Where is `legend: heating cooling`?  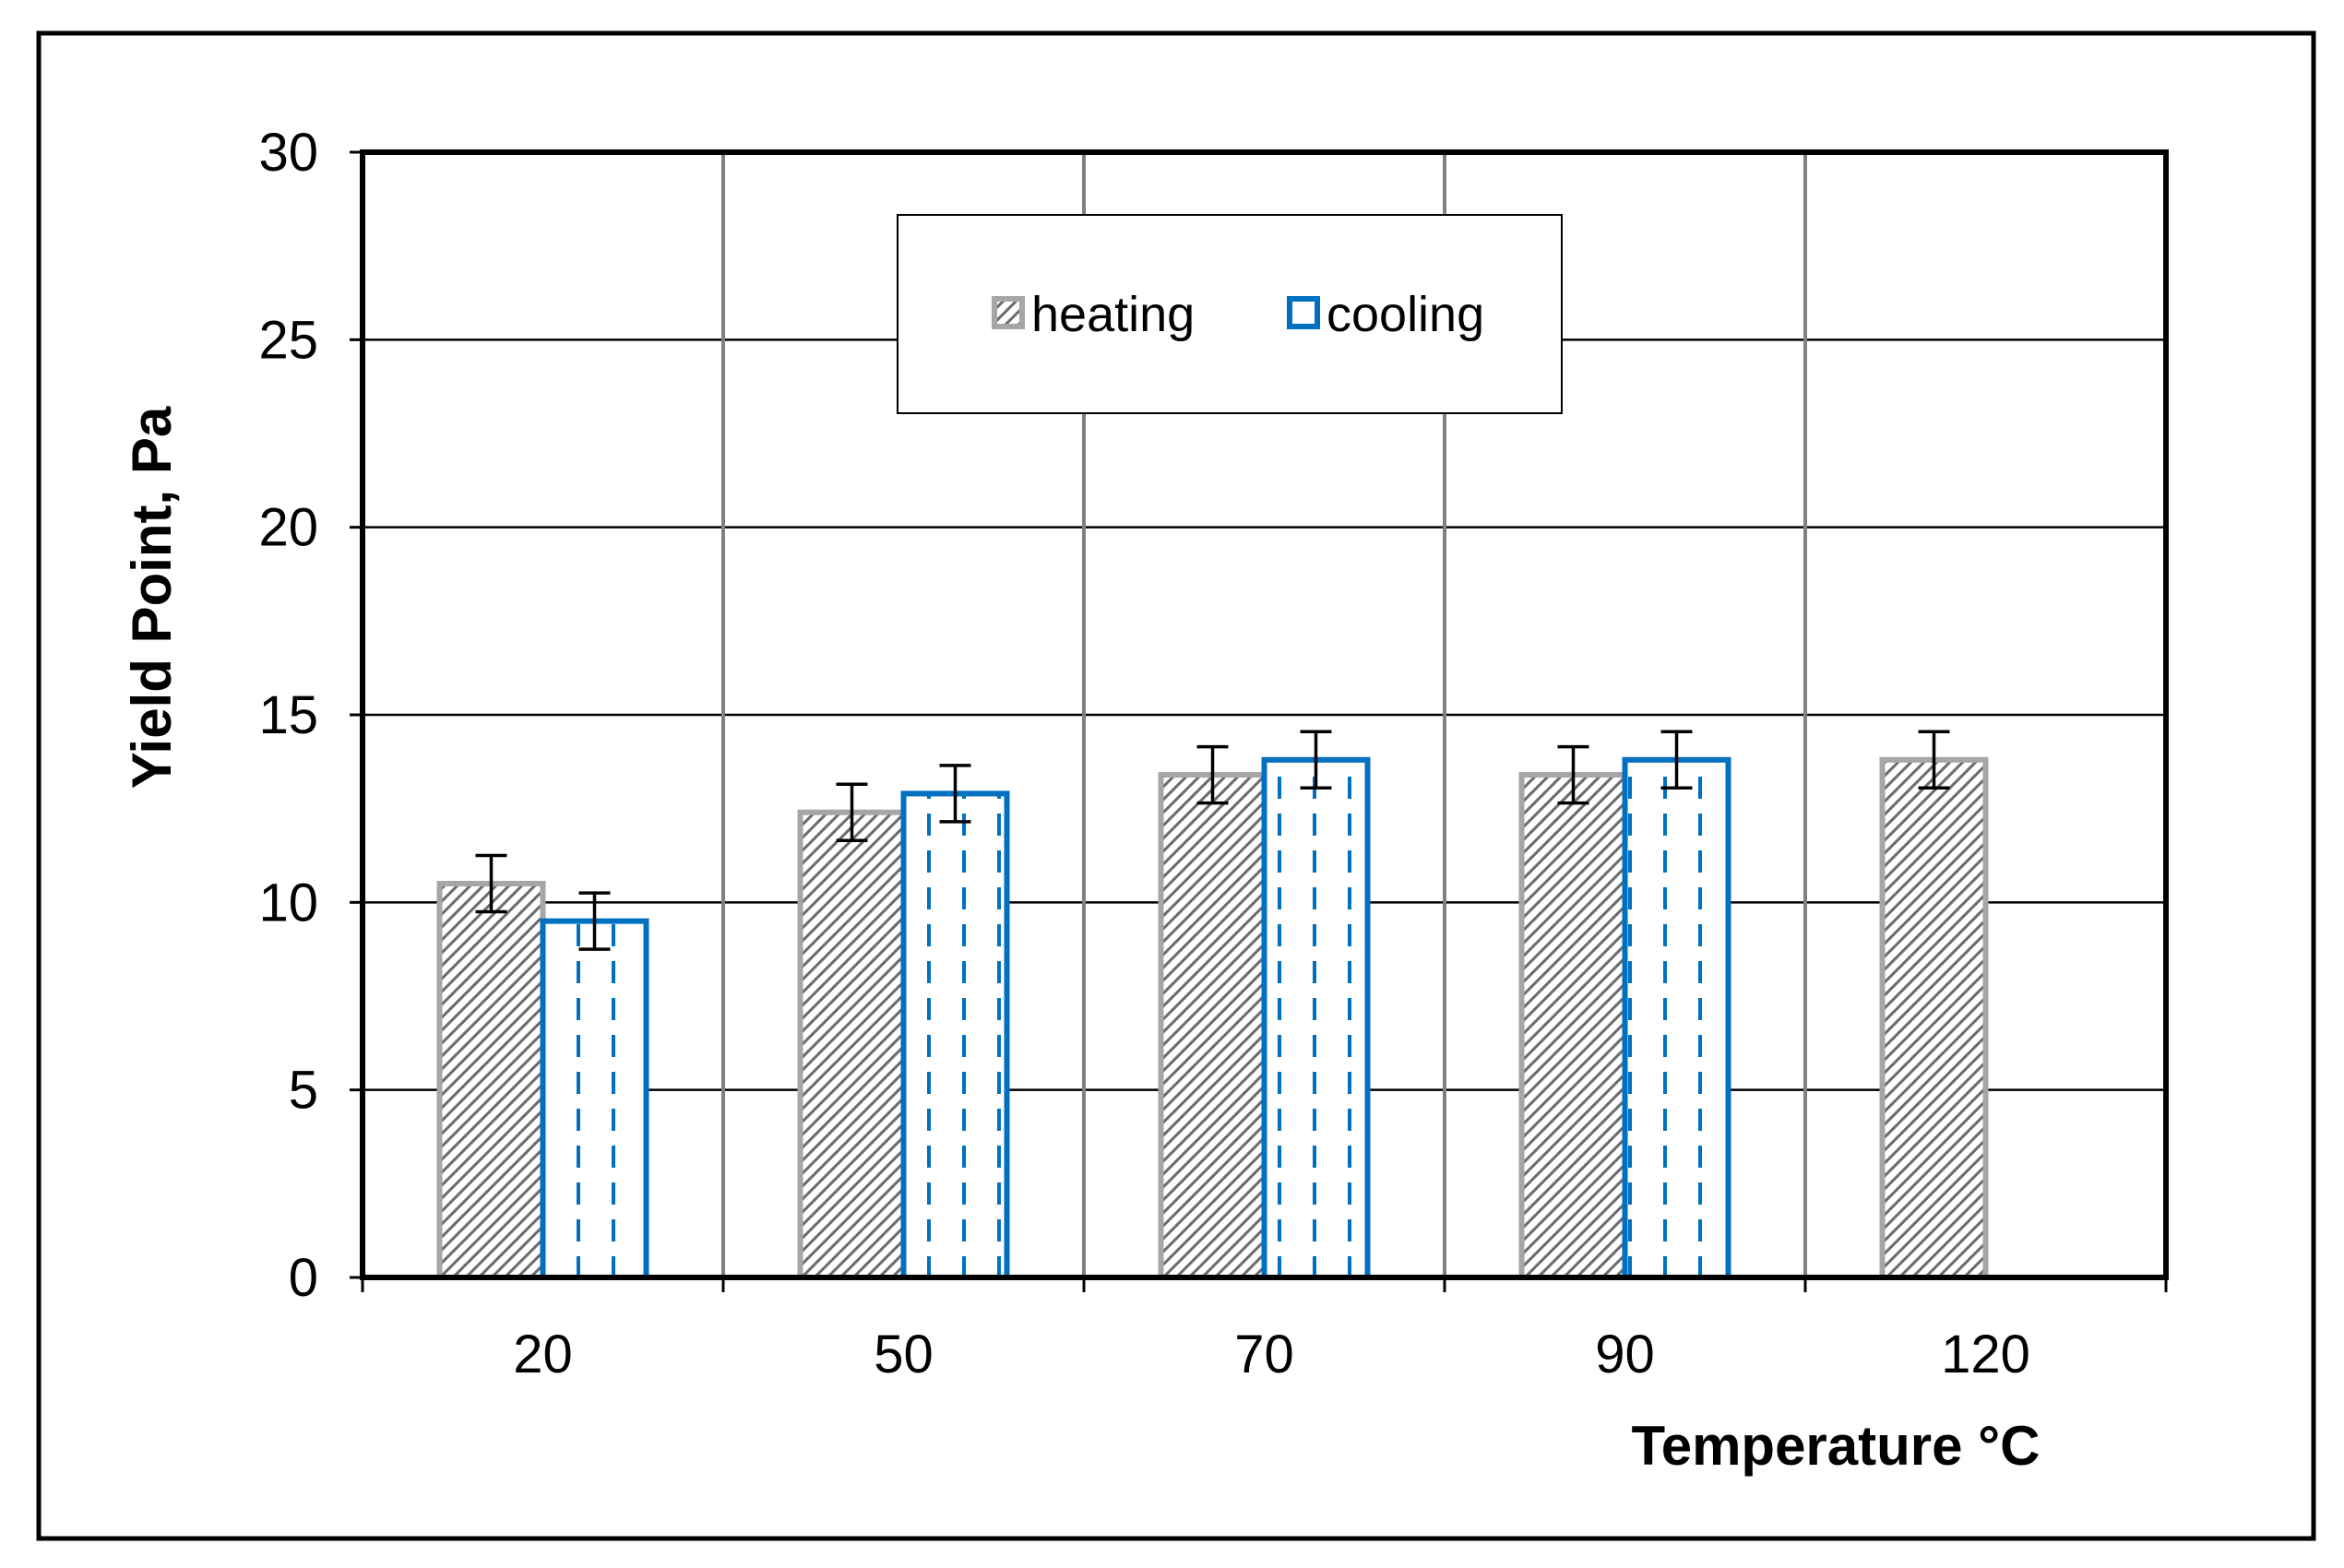 legend: heating cooling is located at coordinates (1230, 314).